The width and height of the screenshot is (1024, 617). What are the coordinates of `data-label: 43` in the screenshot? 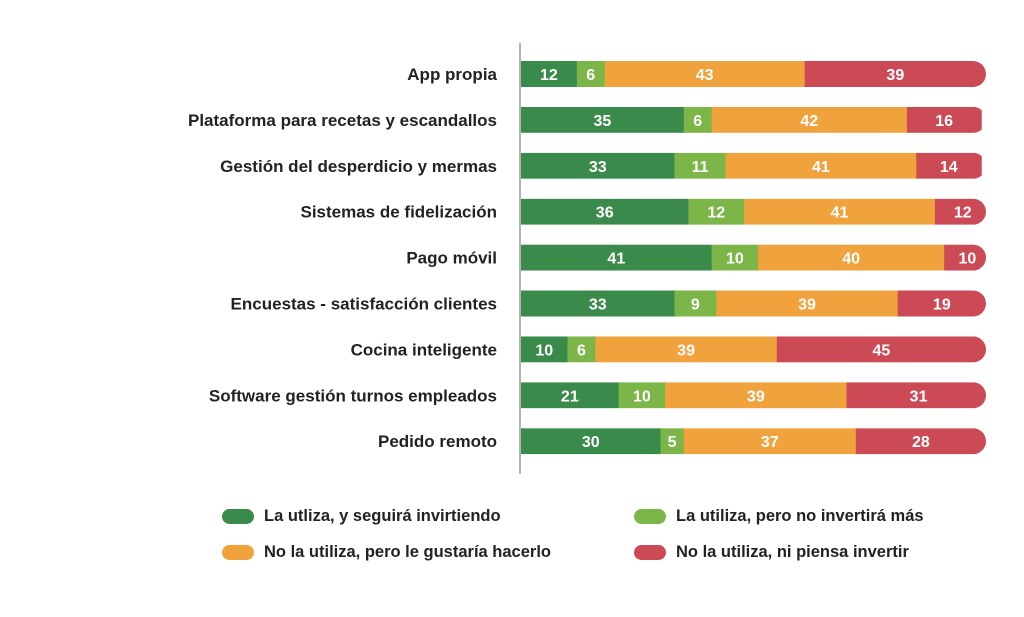 It's located at (705, 75).